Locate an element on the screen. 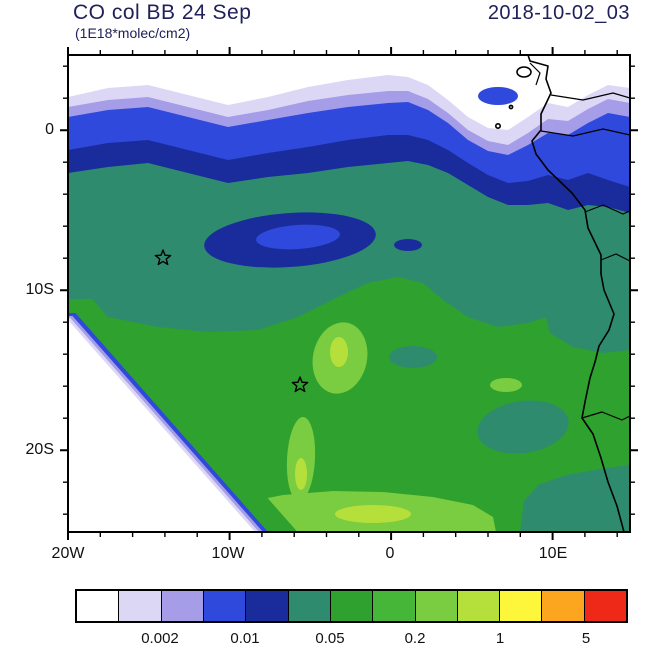 The width and height of the screenshot is (650, 667). colorbar is located at coordinates (351, 606).